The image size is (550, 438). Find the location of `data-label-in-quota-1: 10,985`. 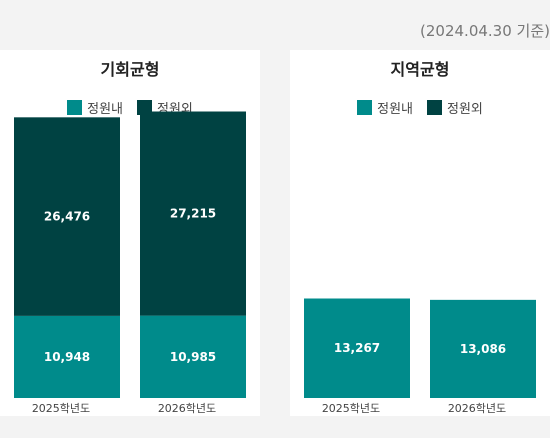

data-label-in-quota-1: 10,985 is located at coordinates (193, 357).